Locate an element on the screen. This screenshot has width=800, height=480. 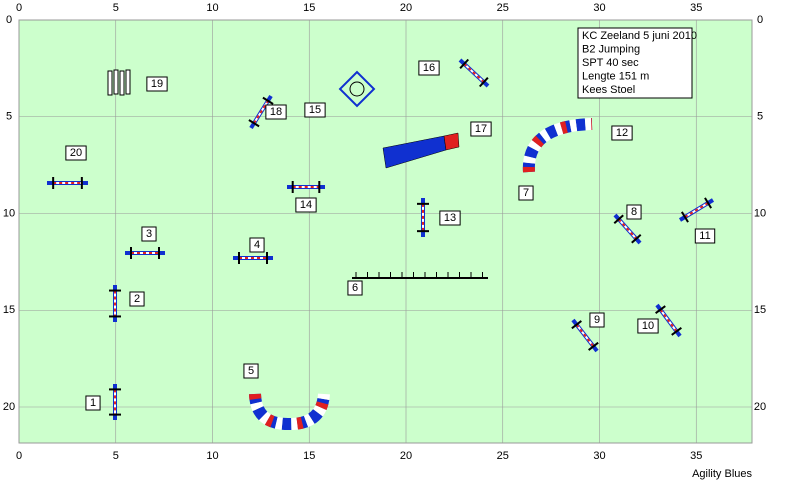
obstacle-number: 11 is located at coordinates (704, 236).